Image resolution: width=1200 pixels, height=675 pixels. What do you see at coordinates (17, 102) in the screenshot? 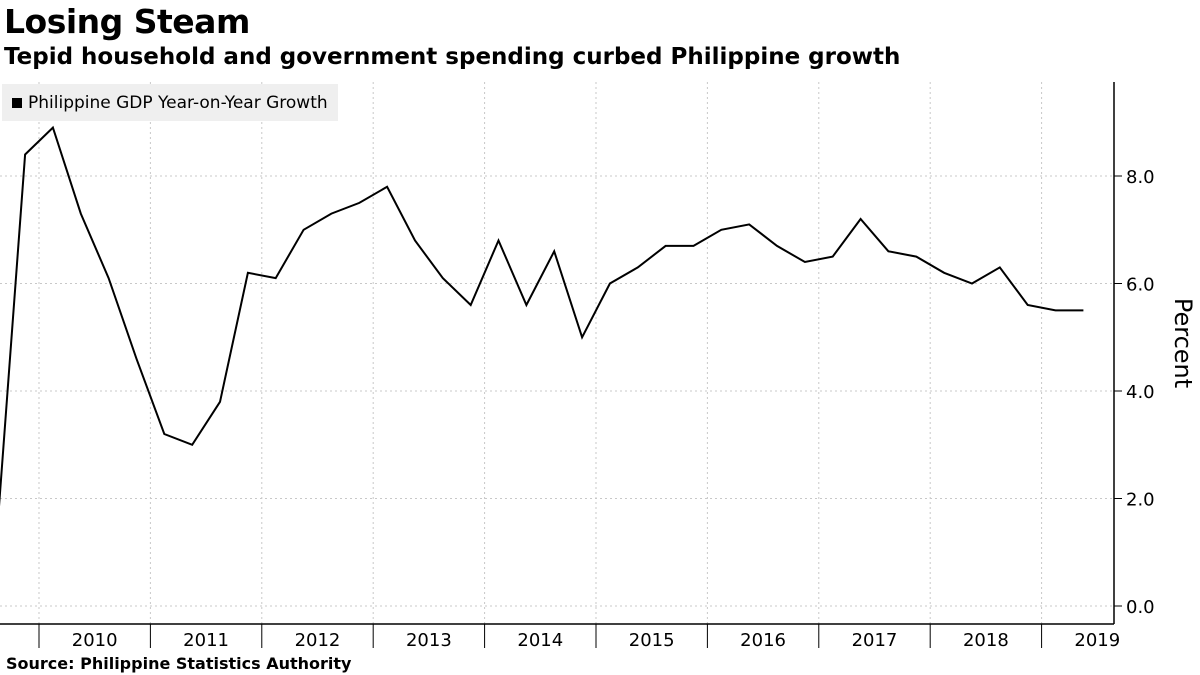
I see `legend-swatch-icon` at bounding box center [17, 102].